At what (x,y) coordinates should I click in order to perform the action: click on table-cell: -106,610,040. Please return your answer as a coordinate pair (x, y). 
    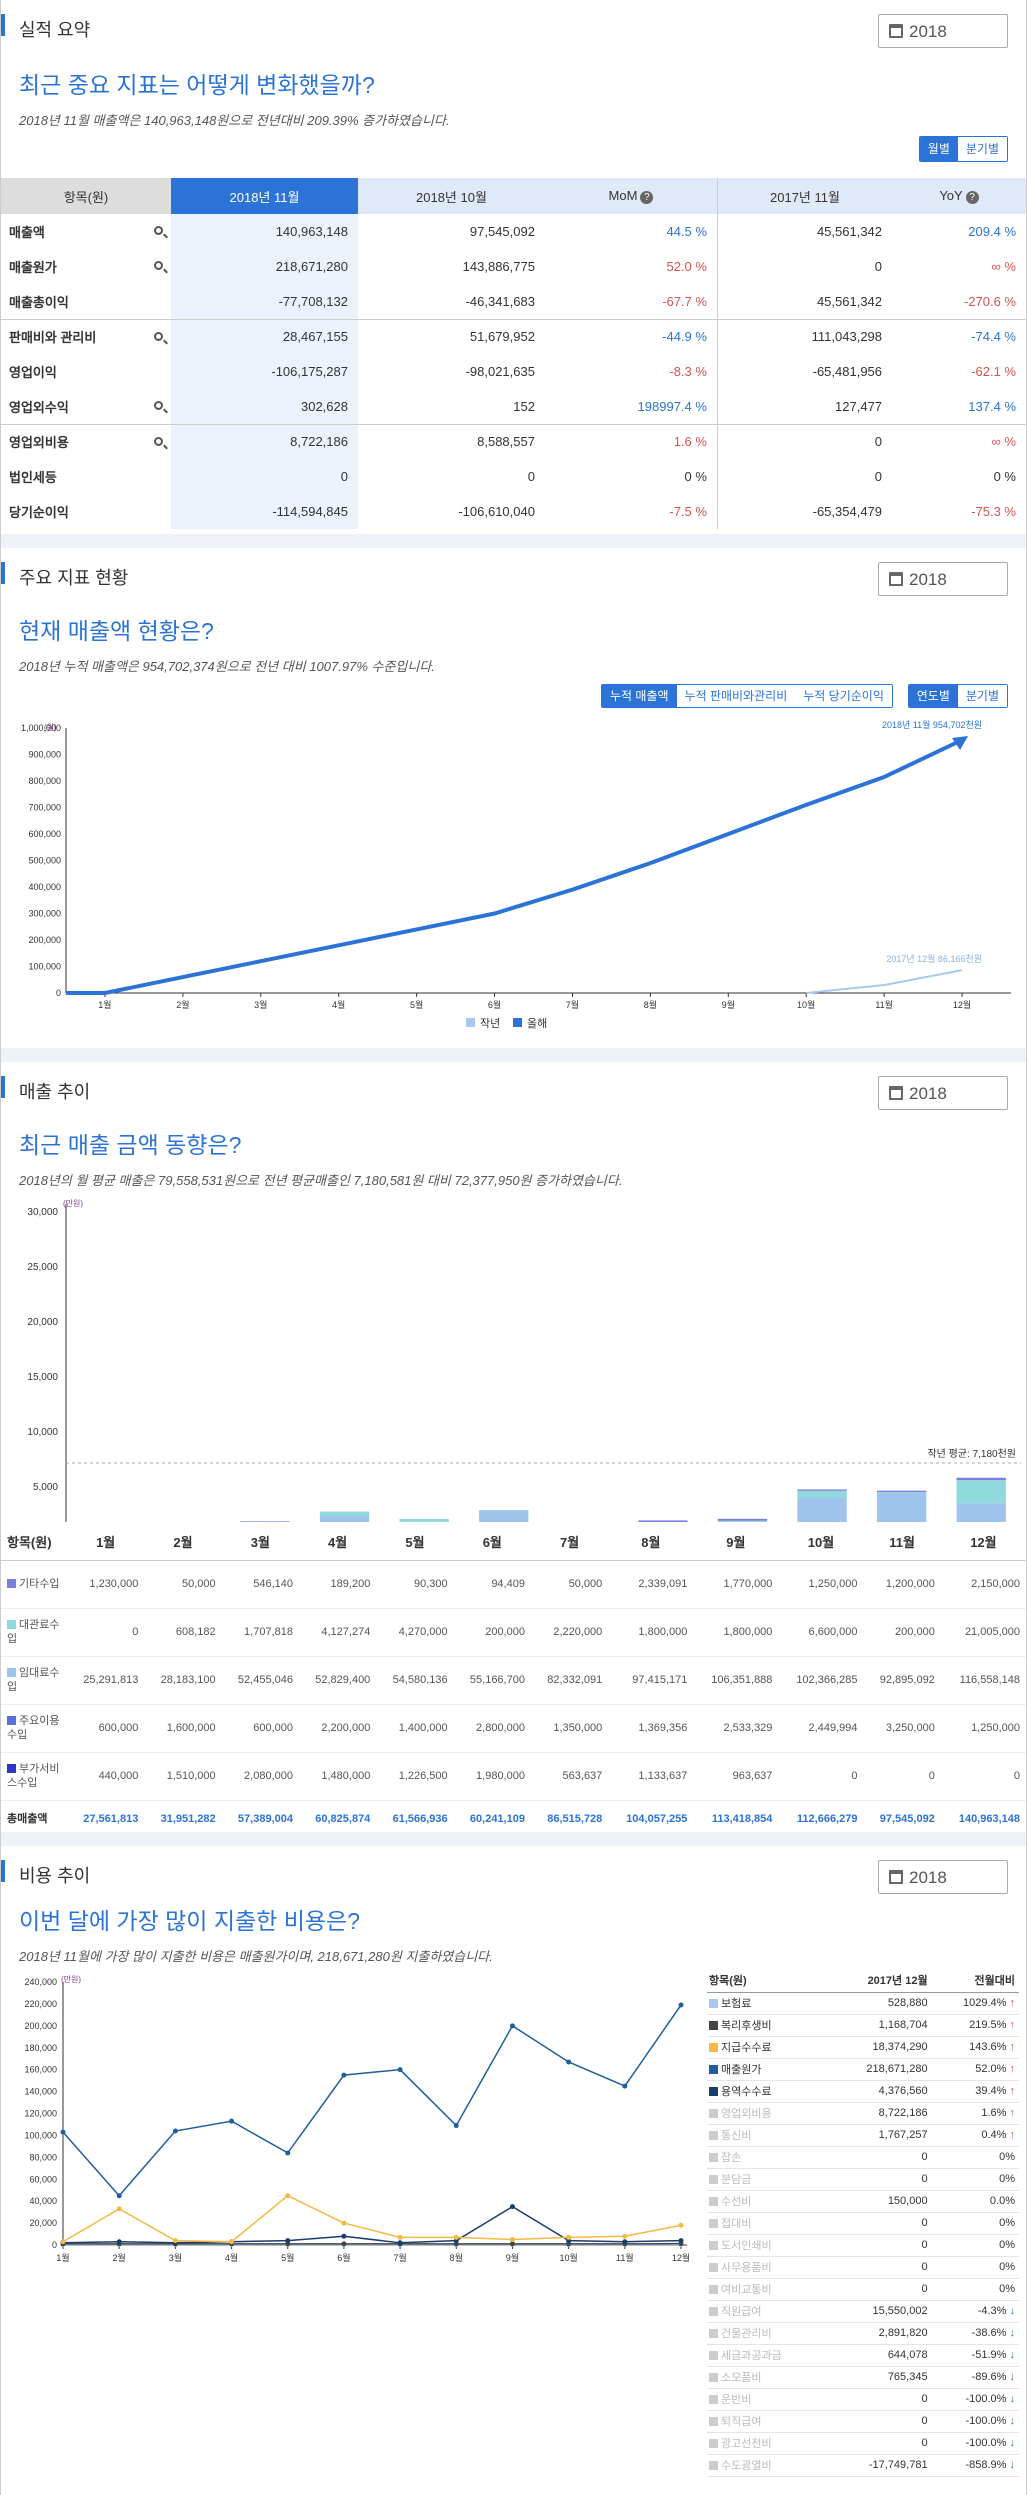
    Looking at the image, I should click on (496, 511).